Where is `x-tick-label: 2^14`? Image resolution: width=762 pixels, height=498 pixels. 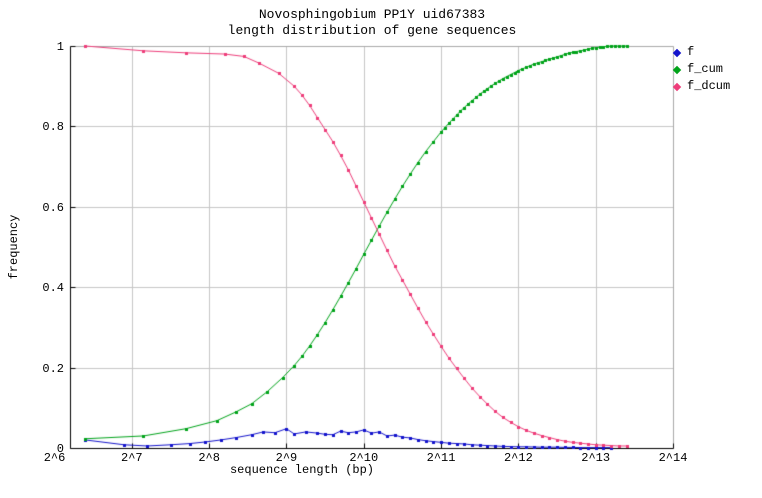 x-tick-label: 2^14 is located at coordinates (673, 458).